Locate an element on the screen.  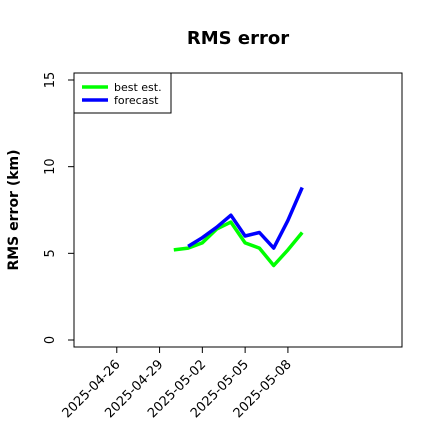
series-layer is located at coordinates (238, 227).